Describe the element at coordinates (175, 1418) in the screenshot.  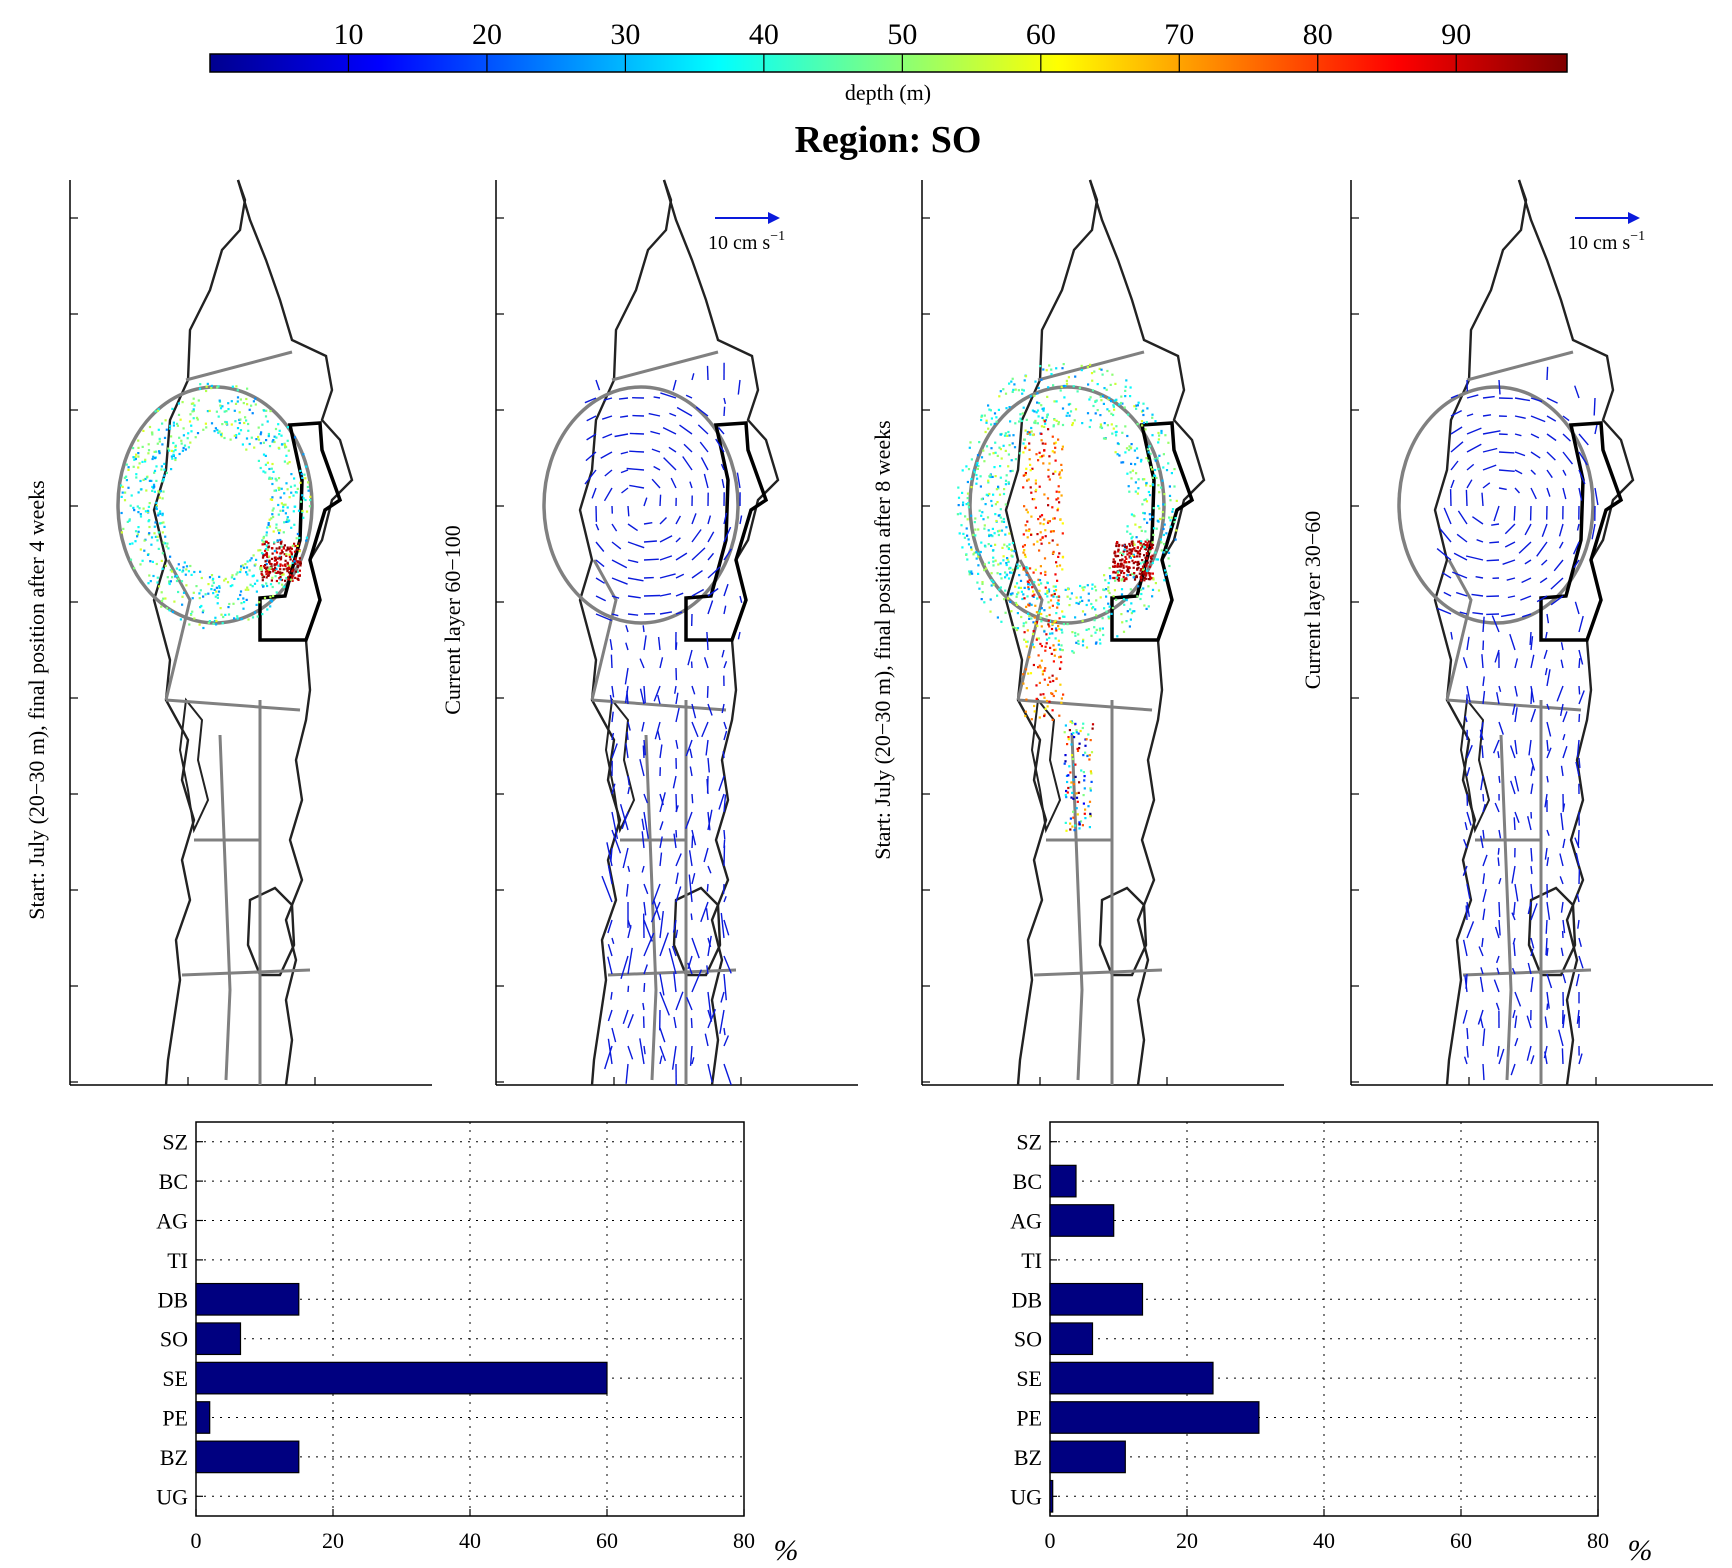
I see `category-label: PE` at that location.